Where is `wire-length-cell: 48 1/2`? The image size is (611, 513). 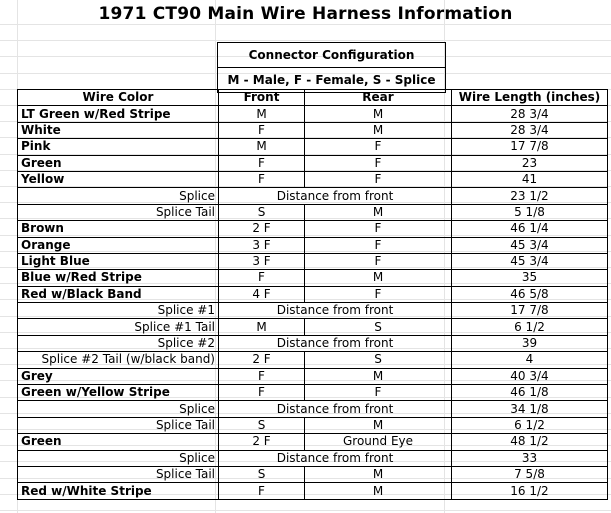 wire-length-cell: 48 1/2 is located at coordinates (529, 442).